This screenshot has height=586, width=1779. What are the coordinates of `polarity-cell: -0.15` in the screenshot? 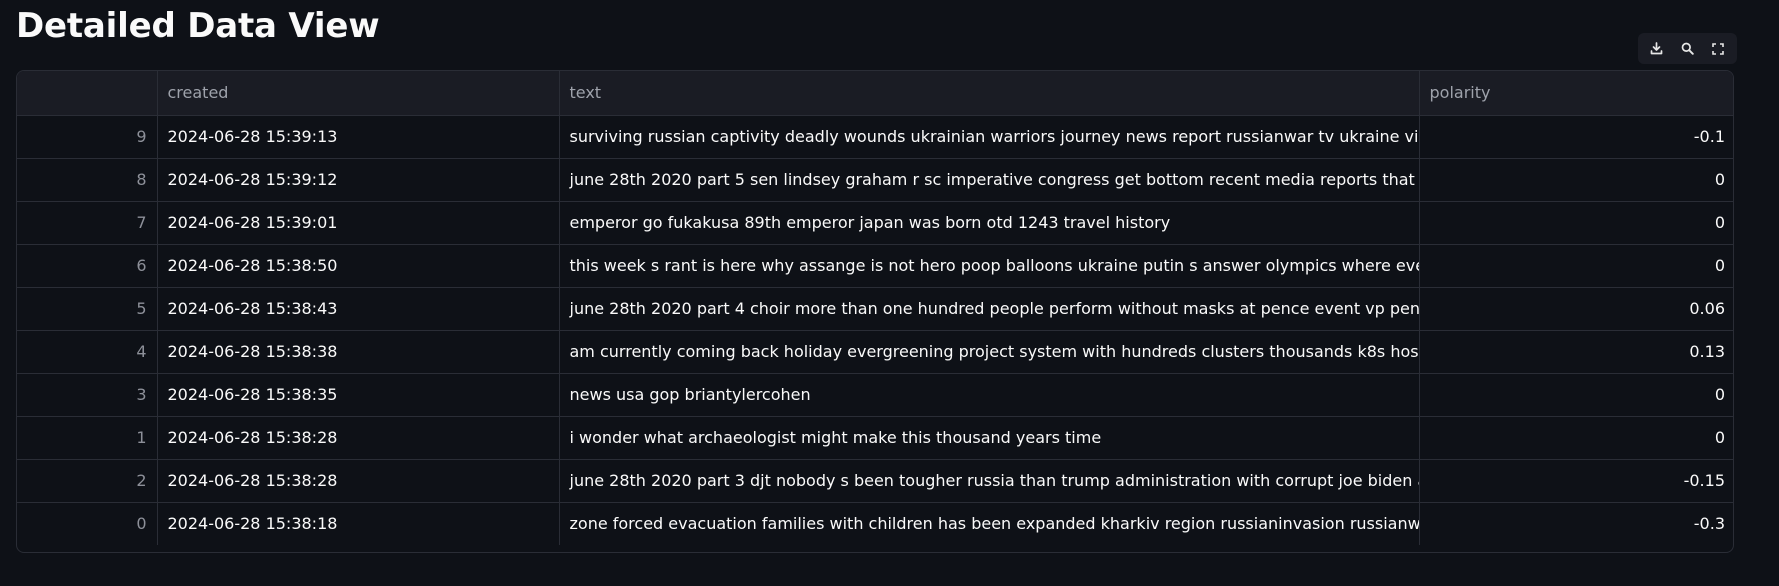 It's located at (1576, 481).